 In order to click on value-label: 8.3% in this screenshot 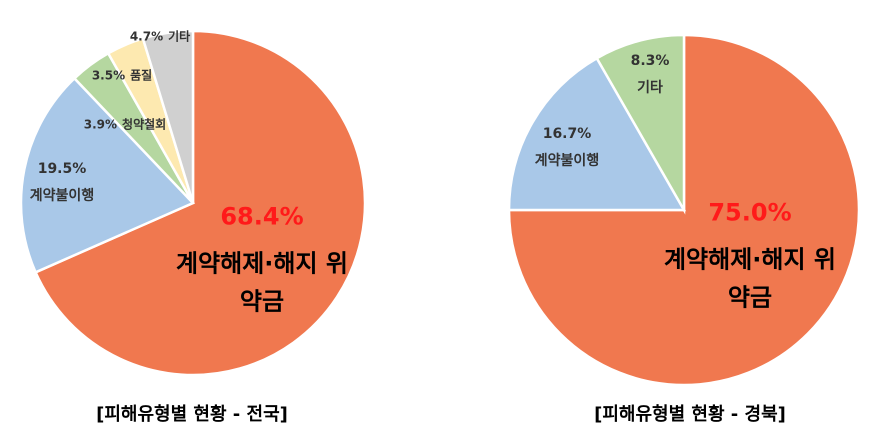, I will do `click(650, 61)`.